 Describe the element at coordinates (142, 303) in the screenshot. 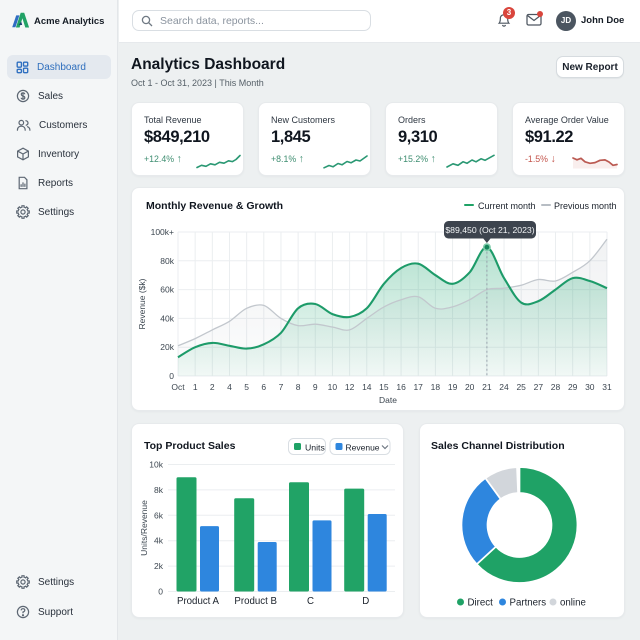

I see `svg-text: Revenue ($k)` at that location.